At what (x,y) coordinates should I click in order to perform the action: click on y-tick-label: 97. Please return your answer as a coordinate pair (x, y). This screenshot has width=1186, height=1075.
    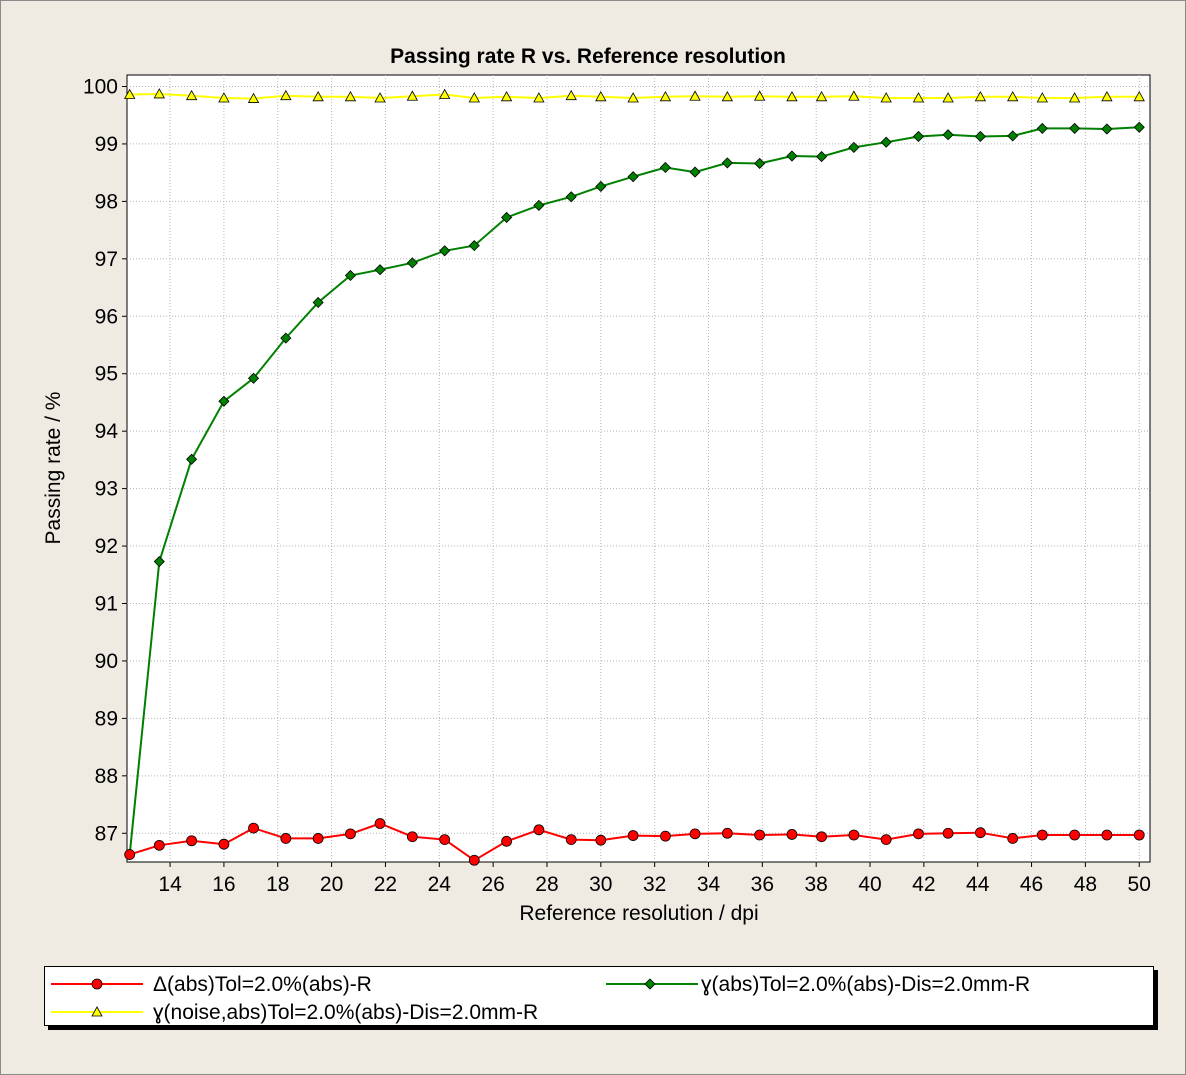
    Looking at the image, I should click on (106, 259).